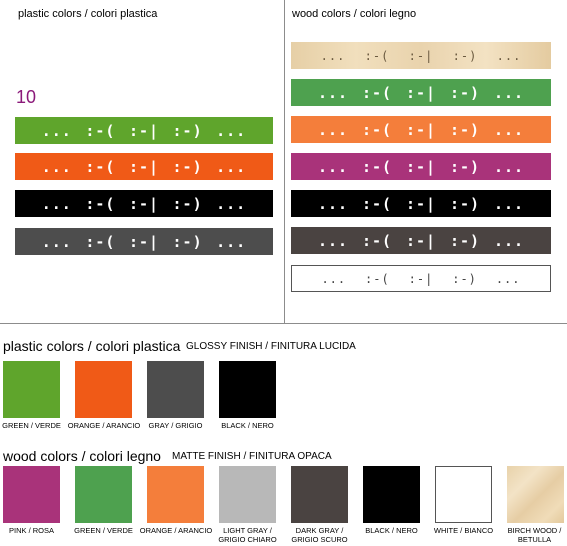 The height and width of the screenshot is (546, 567). I want to click on wood-section-title: wood colors / colori legno, so click(82, 456).